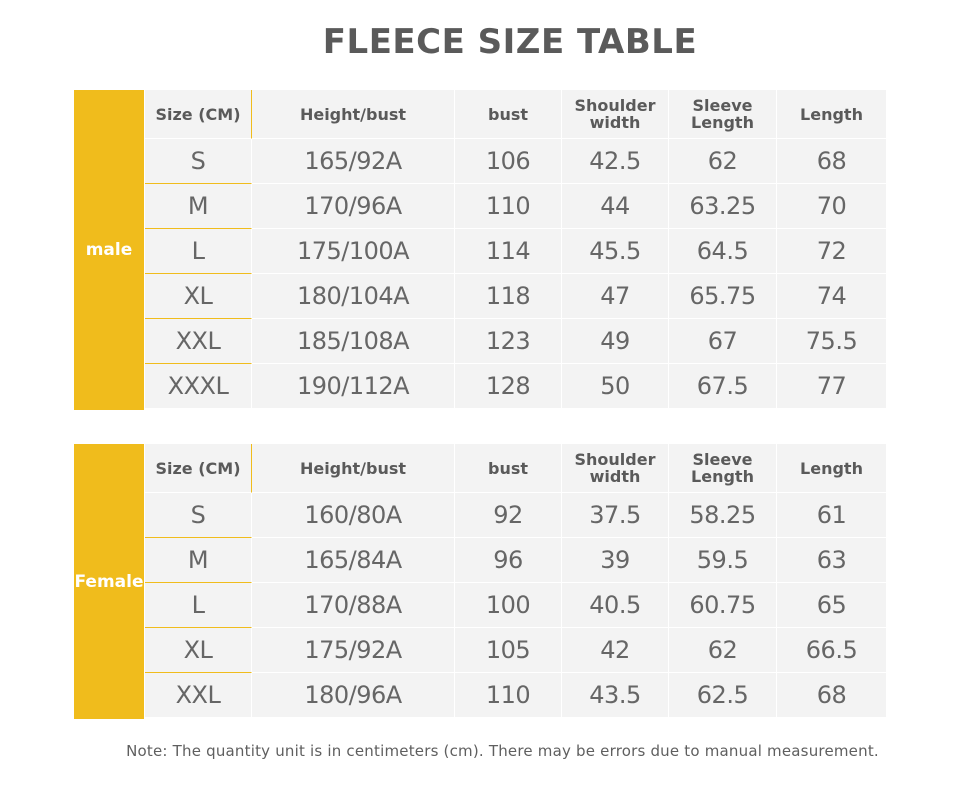  I want to click on table-row: XXL 185/108A 123 49 67 75.5, so click(516, 341).